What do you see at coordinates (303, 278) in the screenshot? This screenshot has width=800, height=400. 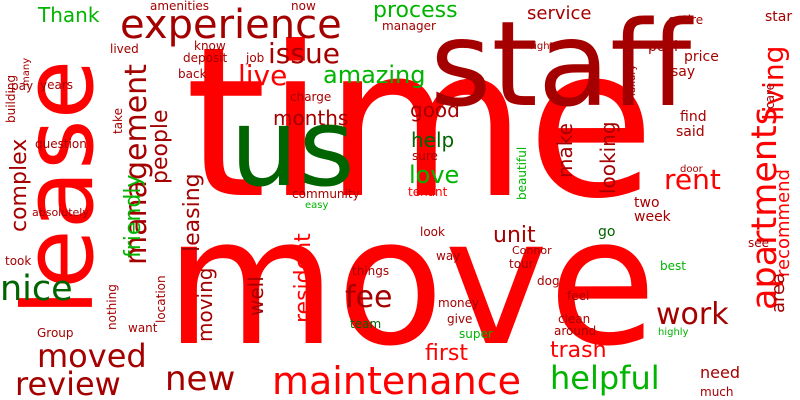 I see `word-resident: resident` at bounding box center [303, 278].